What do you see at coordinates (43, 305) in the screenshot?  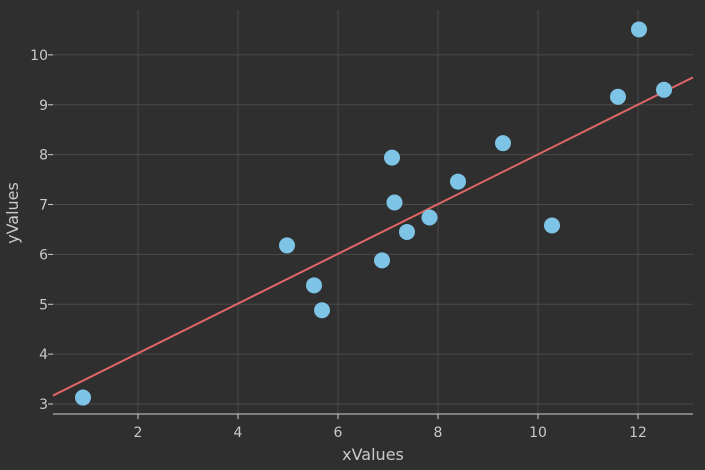 I see `y-tick-label: 5` at bounding box center [43, 305].